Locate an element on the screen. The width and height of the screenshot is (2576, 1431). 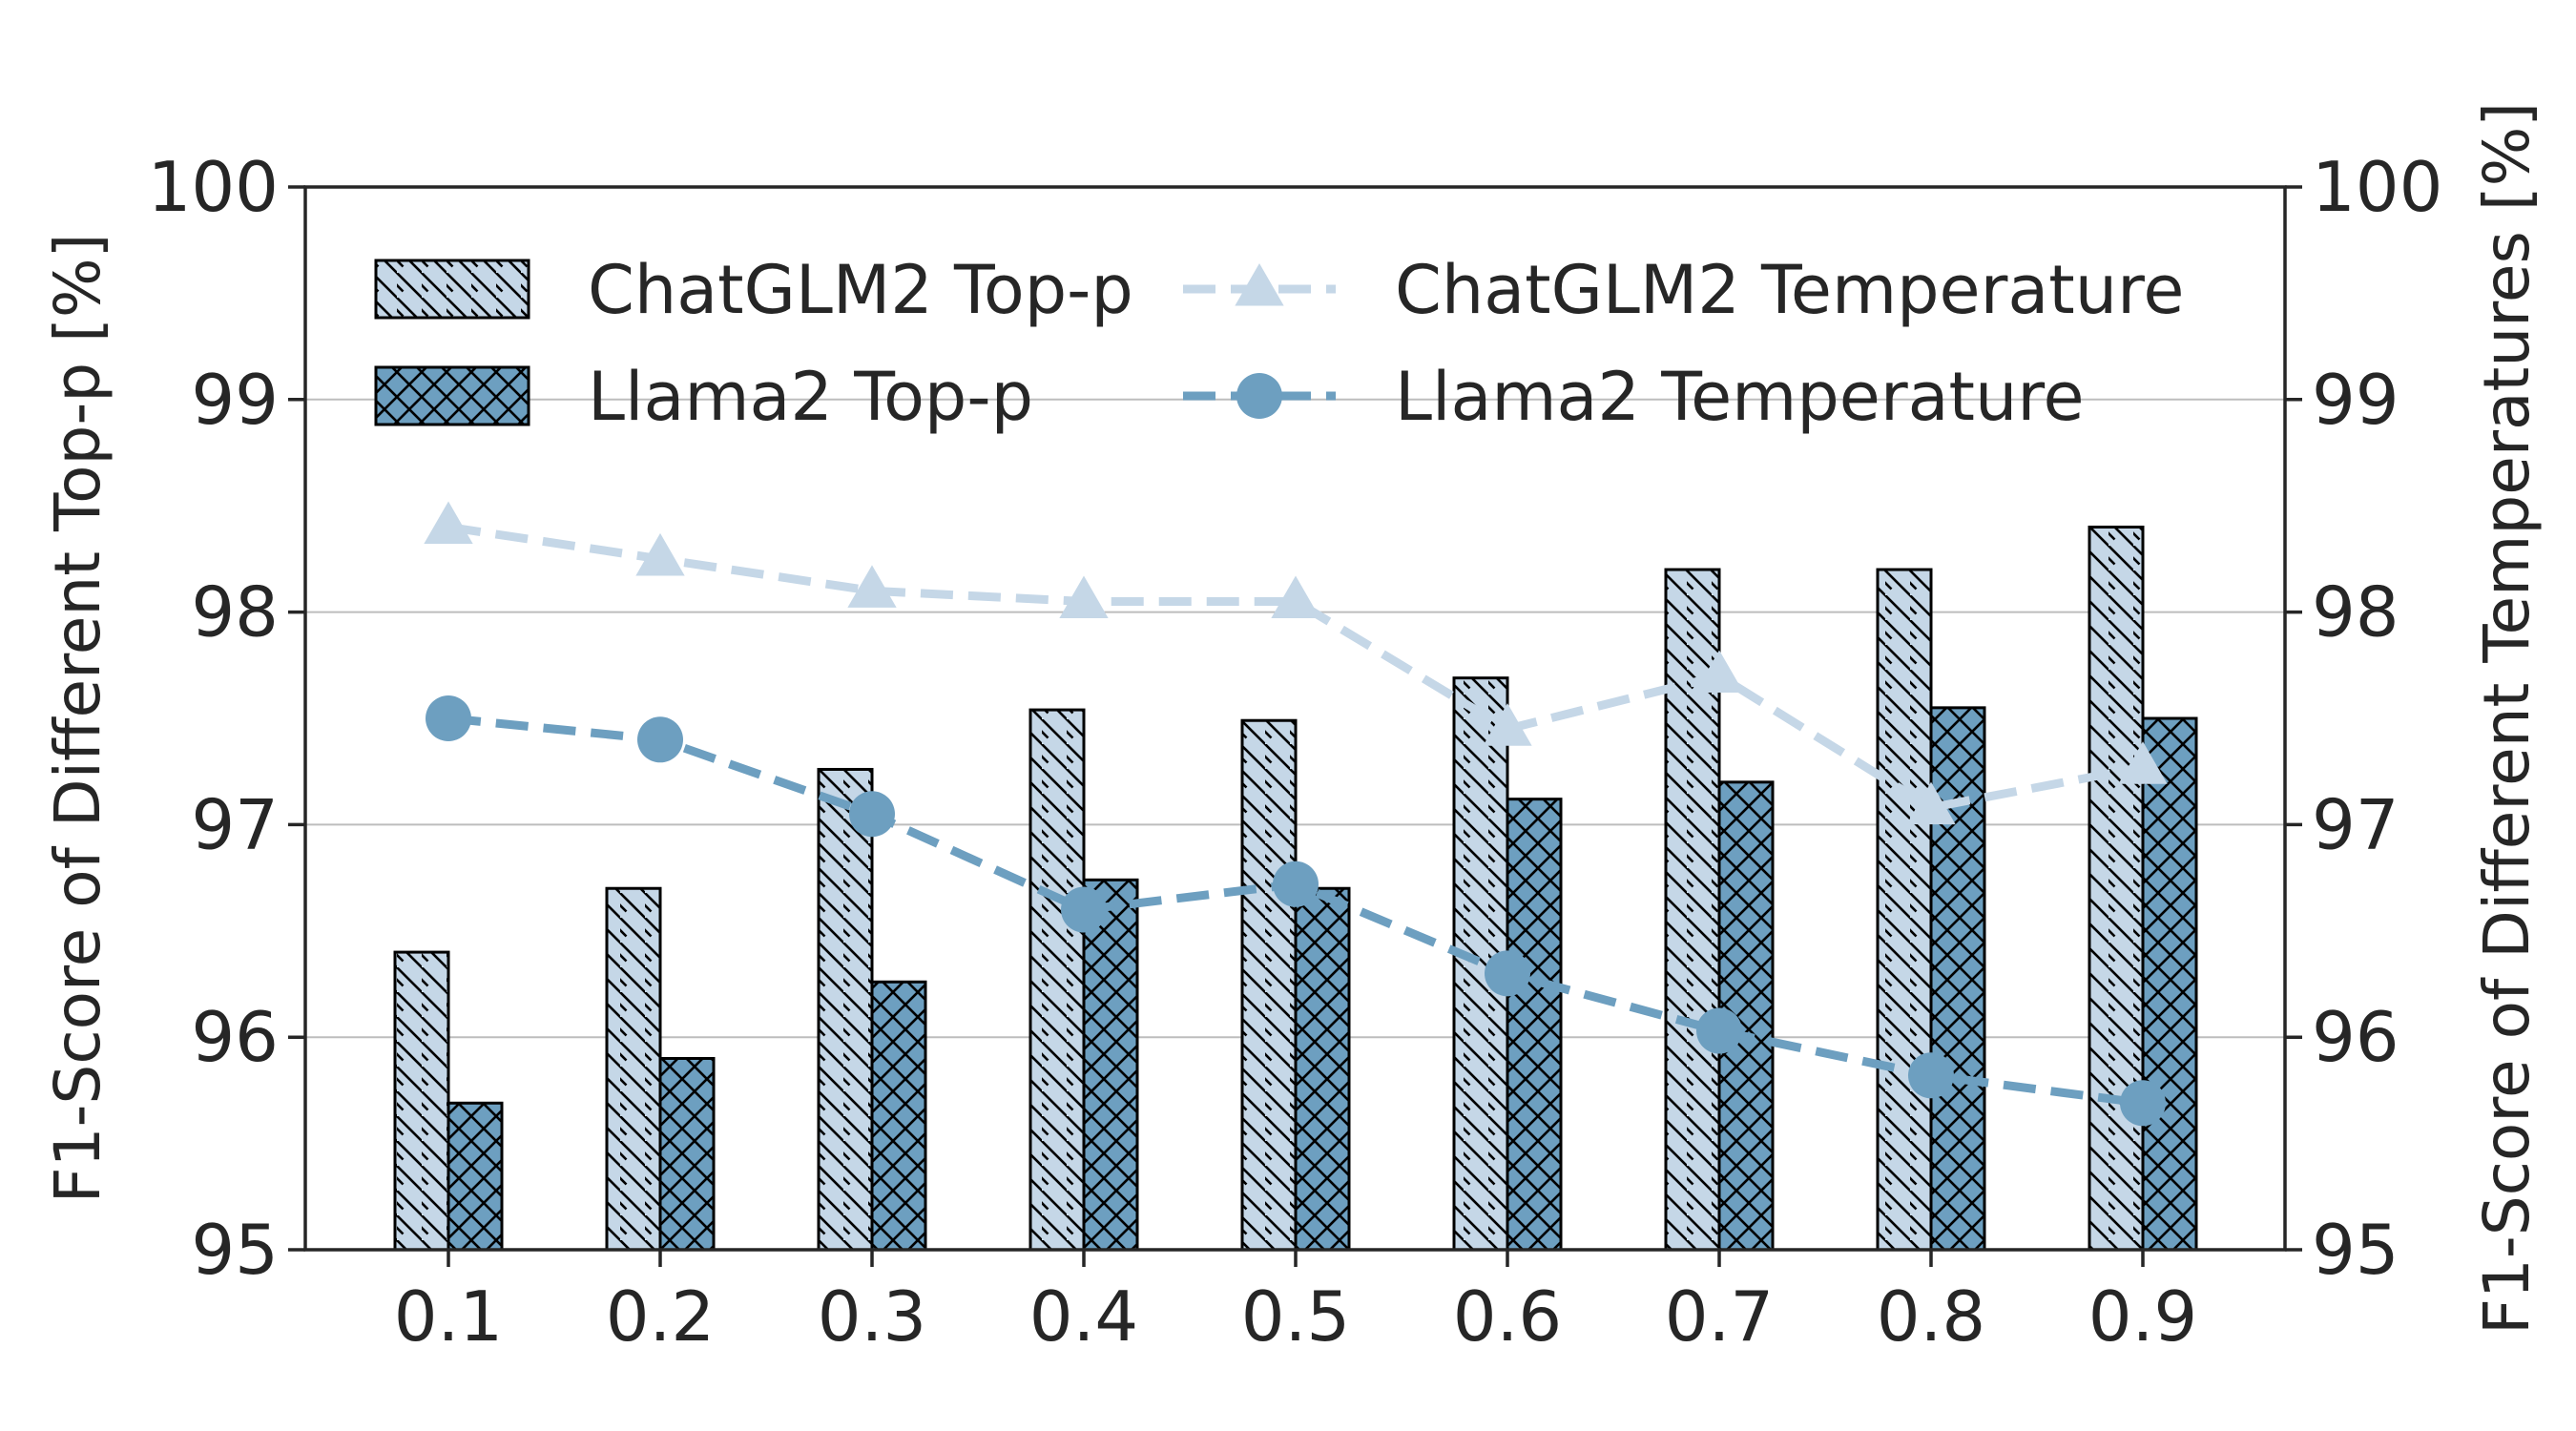
bar-llama2-top-p-0.3 is located at coordinates (898, 1116).